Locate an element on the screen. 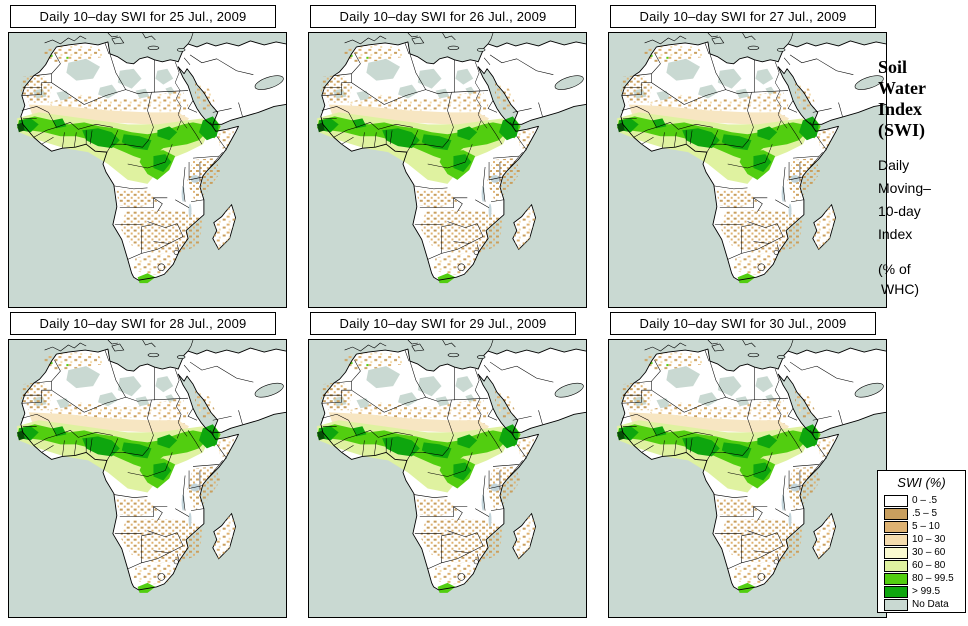 The width and height of the screenshot is (968, 626). legend-item: 10 – 30 is located at coordinates (921, 539).